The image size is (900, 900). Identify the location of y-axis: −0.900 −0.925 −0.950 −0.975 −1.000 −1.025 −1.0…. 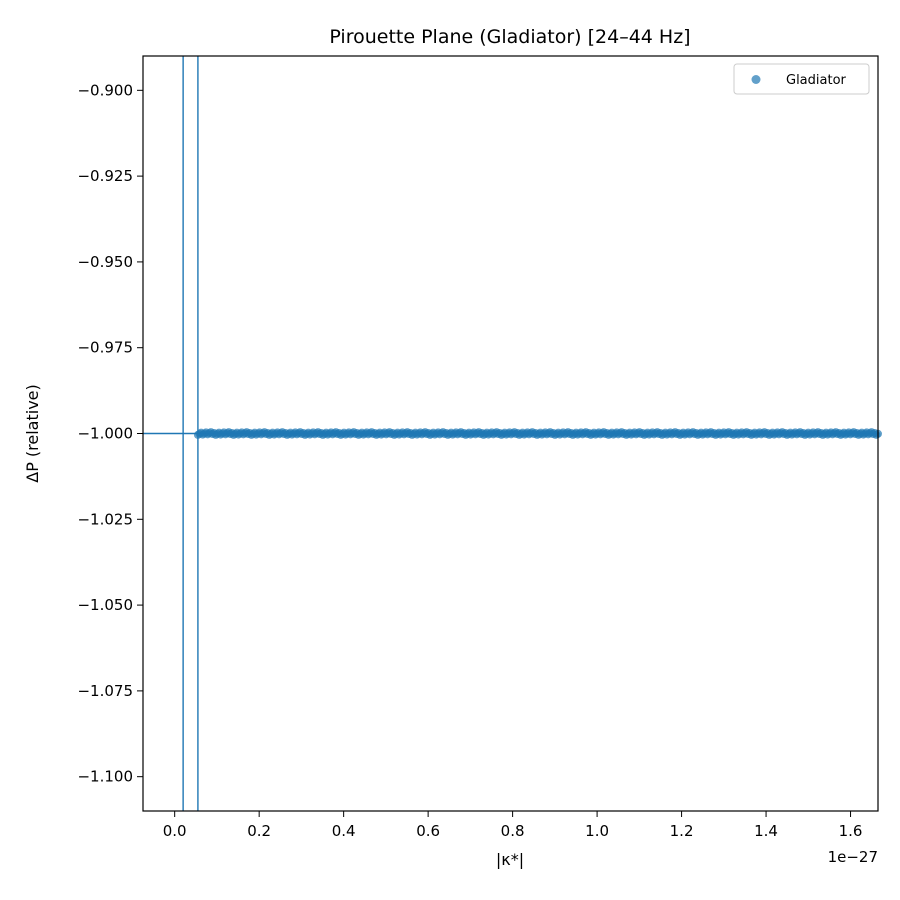
(110, 433).